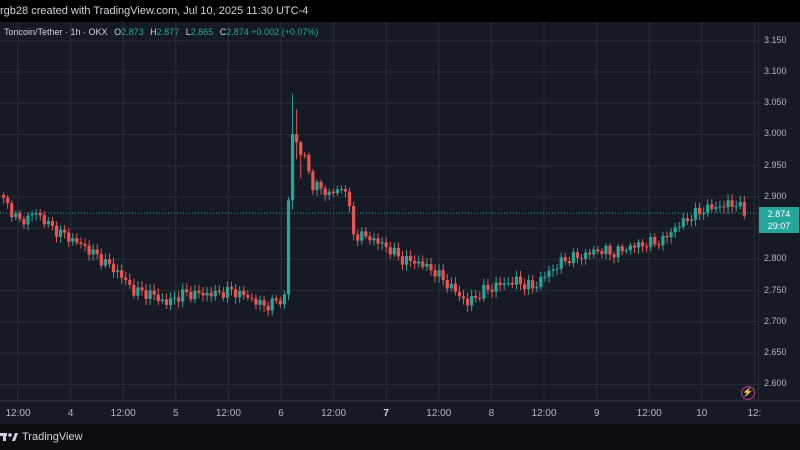 The width and height of the screenshot is (800, 450). What do you see at coordinates (237, 32) in the screenshot?
I see `close-value: 2.874` at bounding box center [237, 32].